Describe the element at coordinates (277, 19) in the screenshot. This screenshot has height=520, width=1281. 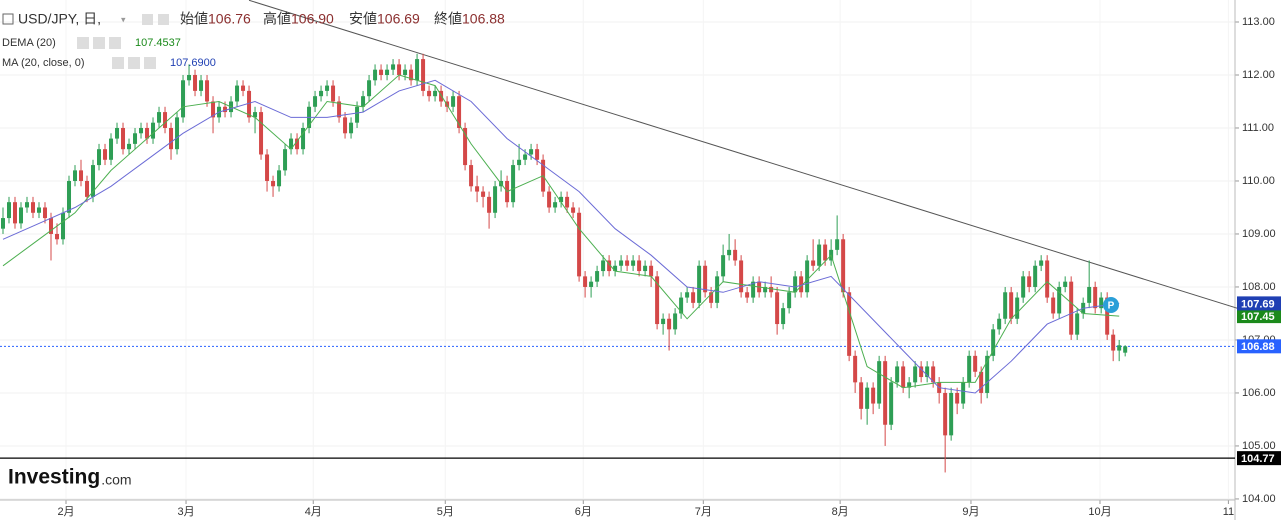
I see `stat-label: 高値` at that location.